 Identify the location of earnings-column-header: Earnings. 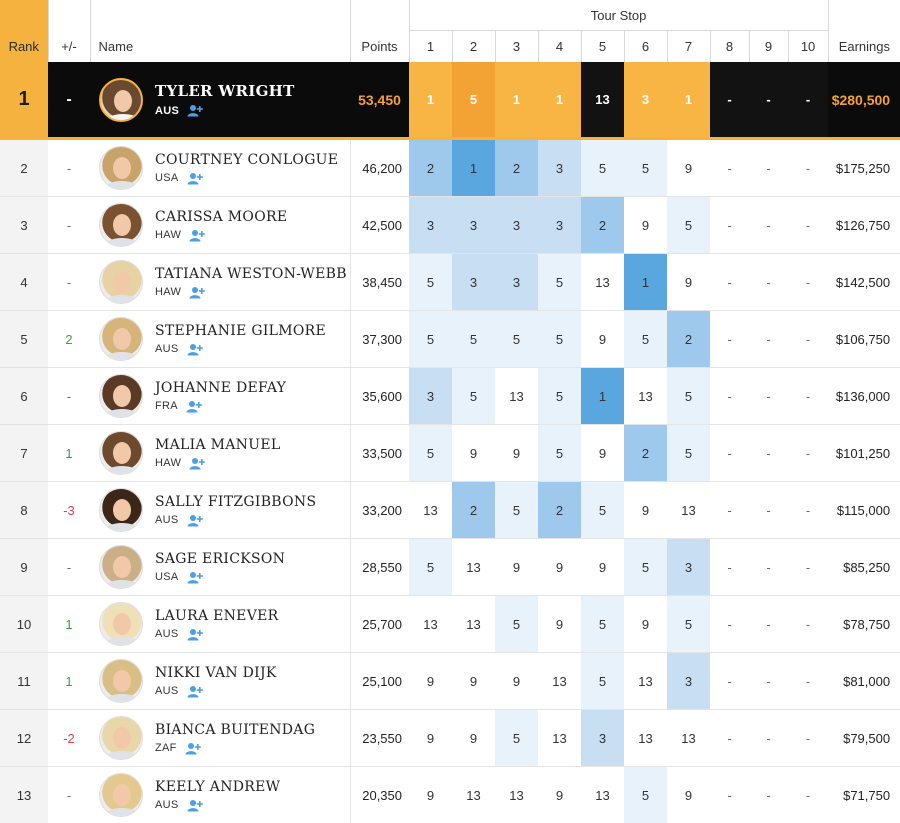
(864, 31).